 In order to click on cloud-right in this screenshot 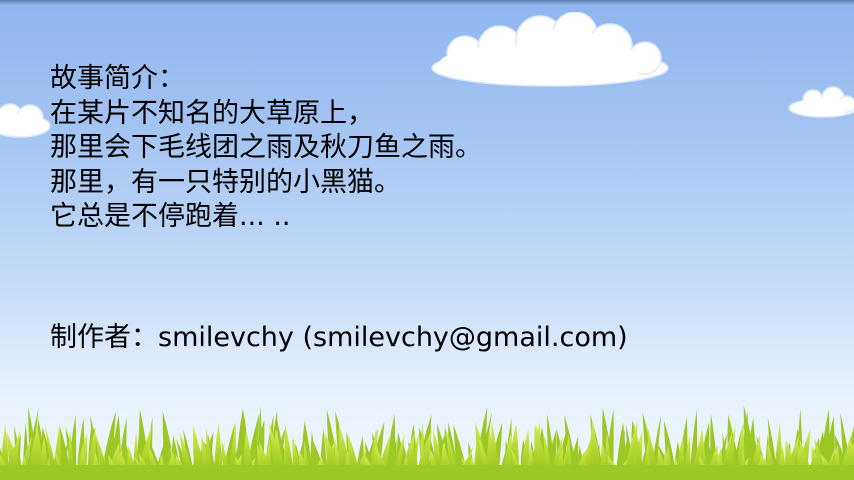, I will do `click(821, 102)`.